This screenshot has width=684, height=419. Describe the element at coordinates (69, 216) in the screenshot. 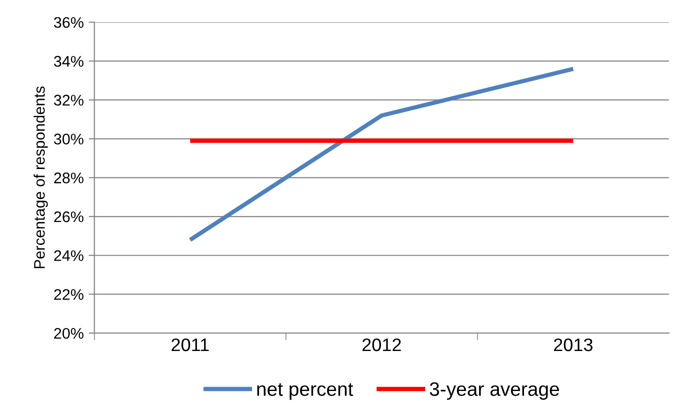

I see `y-tick-label: 26%` at that location.